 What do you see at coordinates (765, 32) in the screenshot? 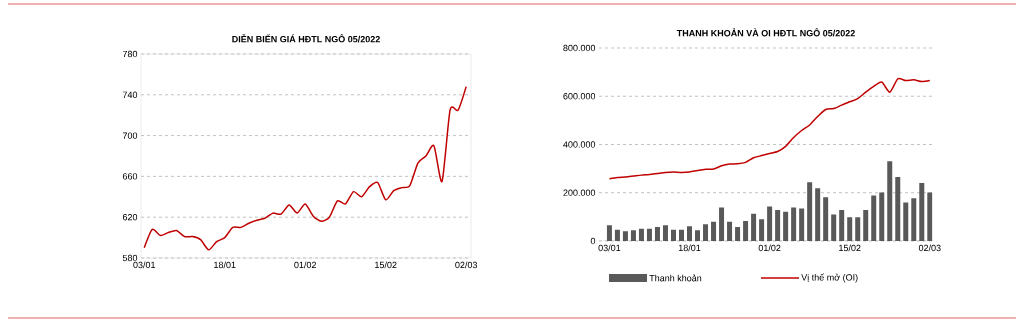
I see `chart-title: THANH KHOẢN VÀ OI HĐTL NGÔ 05/2022` at bounding box center [765, 32].